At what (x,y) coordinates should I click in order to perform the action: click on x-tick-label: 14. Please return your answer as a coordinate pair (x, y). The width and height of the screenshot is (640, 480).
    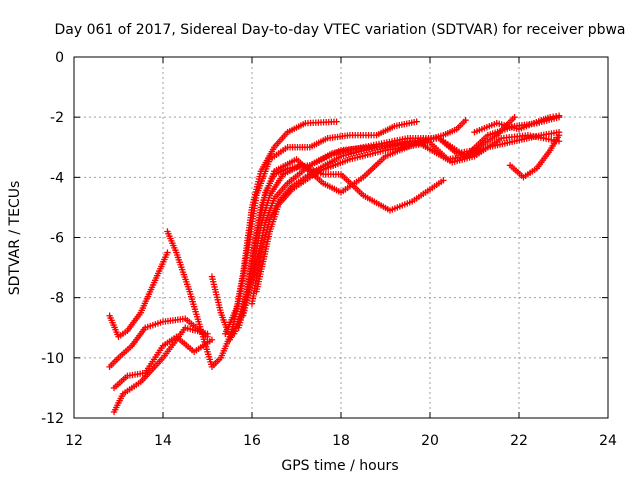
    Looking at the image, I should click on (163, 441).